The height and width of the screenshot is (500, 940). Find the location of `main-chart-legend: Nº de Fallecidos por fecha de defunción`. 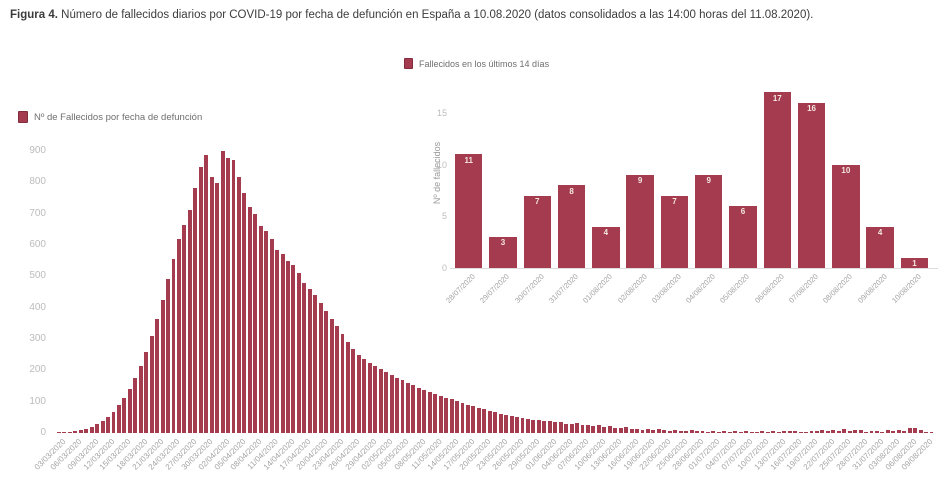

main-chart-legend: Nº de Fallecidos por fecha de defunción is located at coordinates (110, 117).